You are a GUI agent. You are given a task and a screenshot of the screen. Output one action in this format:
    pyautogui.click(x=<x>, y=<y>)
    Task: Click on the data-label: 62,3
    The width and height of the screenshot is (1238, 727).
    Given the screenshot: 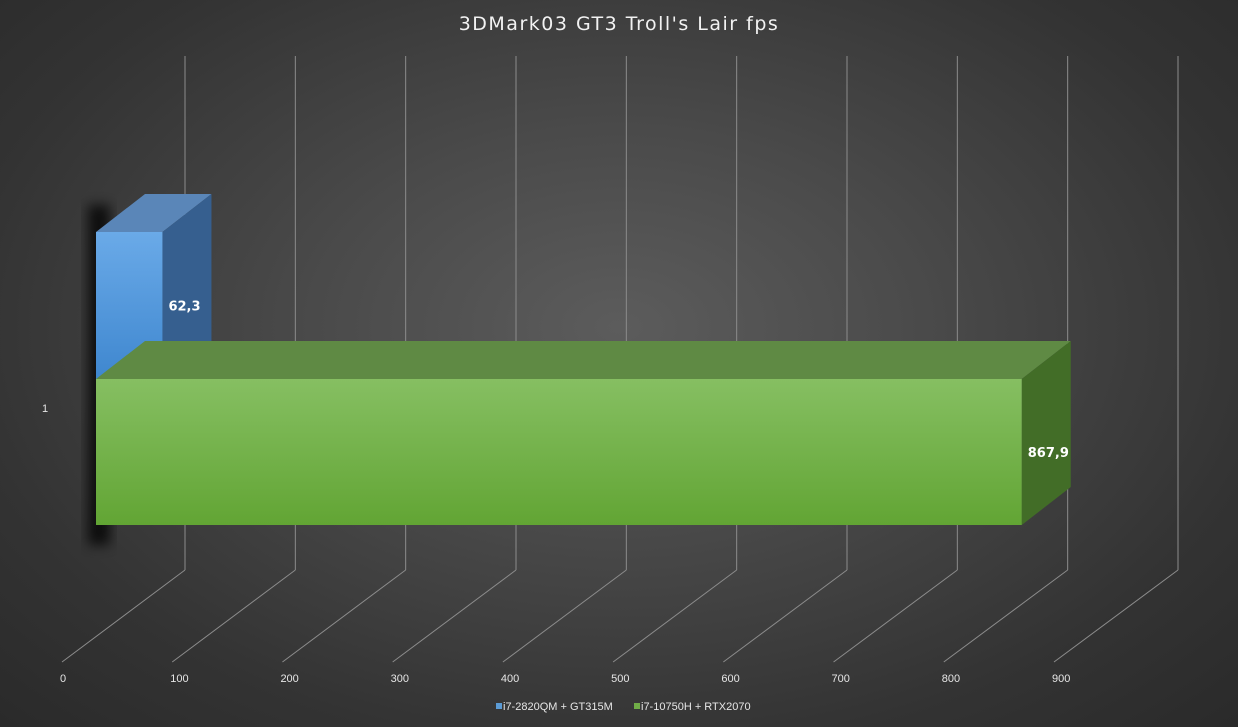 What is the action you would take?
    pyautogui.click(x=184, y=307)
    